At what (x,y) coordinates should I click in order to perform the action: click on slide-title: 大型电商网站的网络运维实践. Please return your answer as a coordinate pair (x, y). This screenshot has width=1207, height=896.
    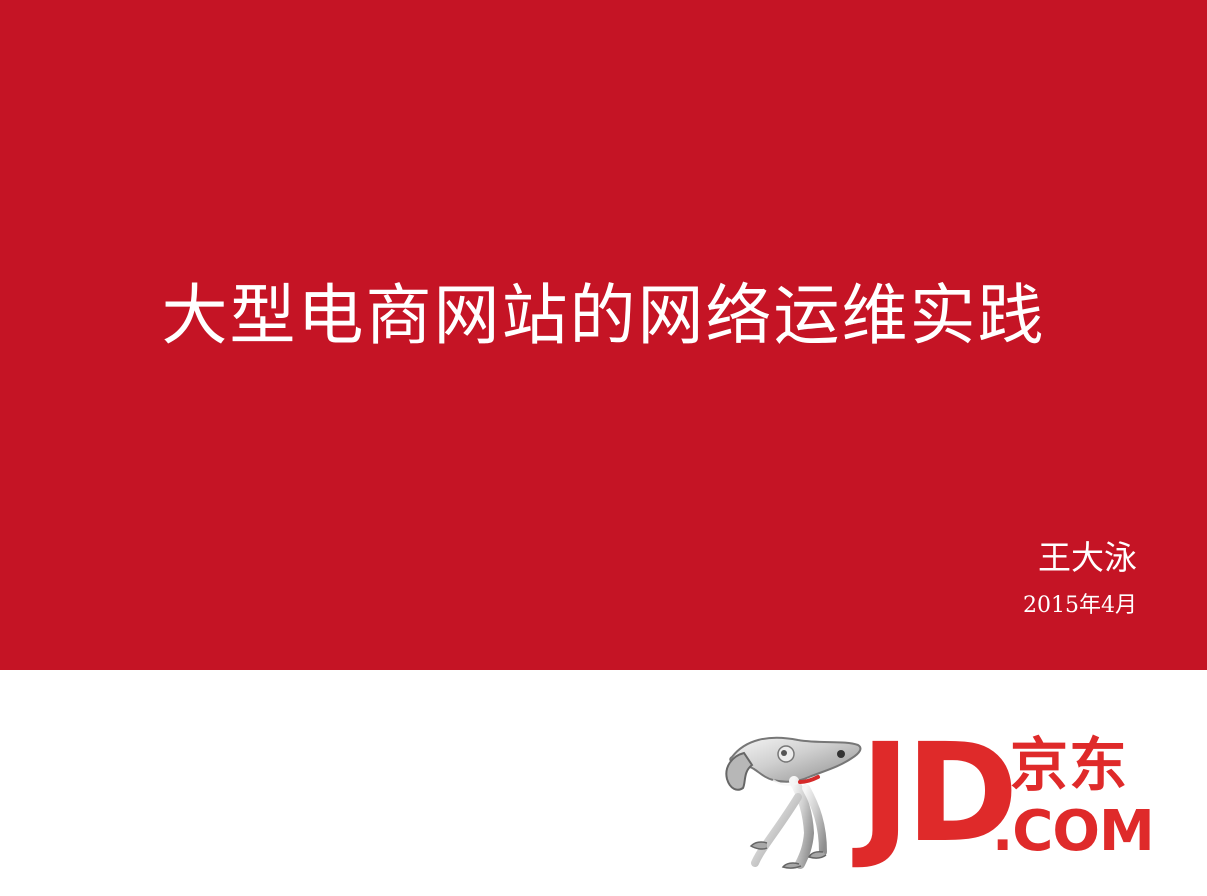
    Looking at the image, I should click on (603, 315).